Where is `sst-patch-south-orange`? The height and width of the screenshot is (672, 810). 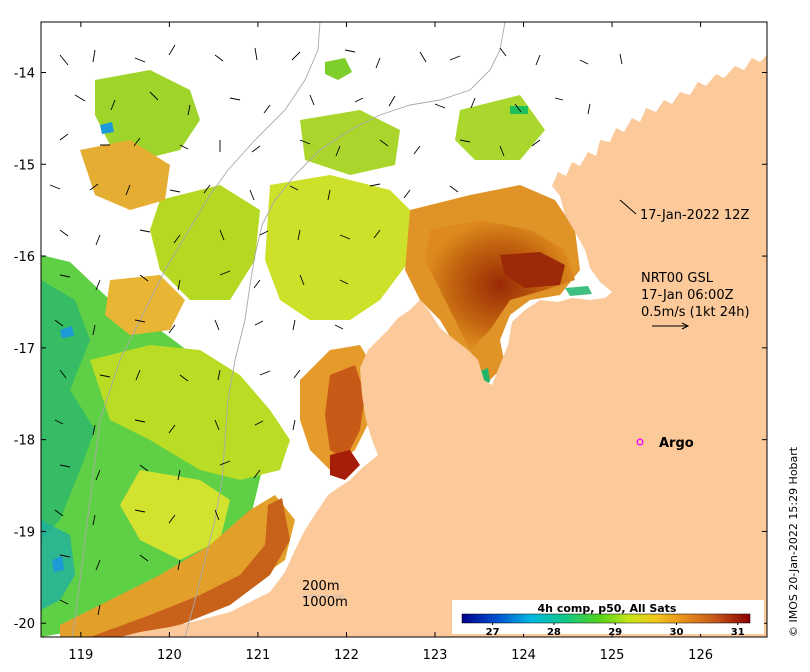 sst-patch-south-orange is located at coordinates (177, 566).